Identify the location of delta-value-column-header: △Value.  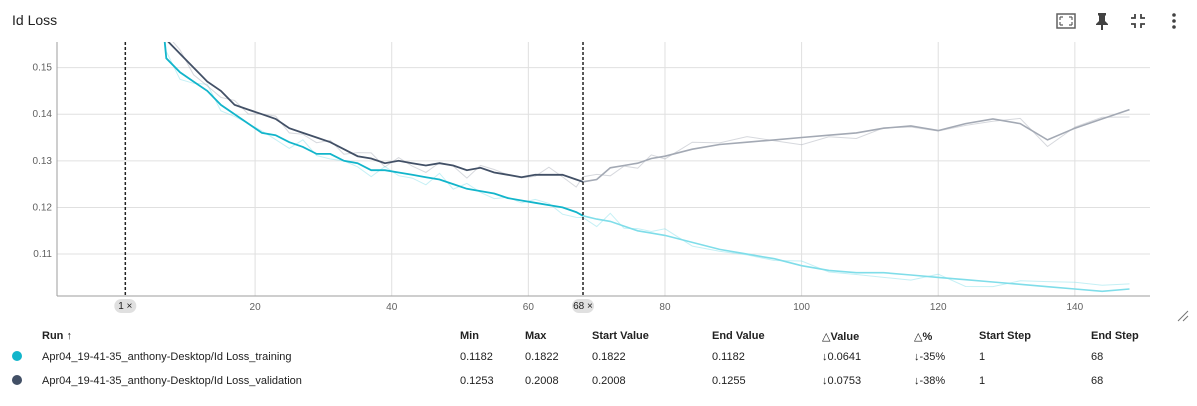
(841, 336).